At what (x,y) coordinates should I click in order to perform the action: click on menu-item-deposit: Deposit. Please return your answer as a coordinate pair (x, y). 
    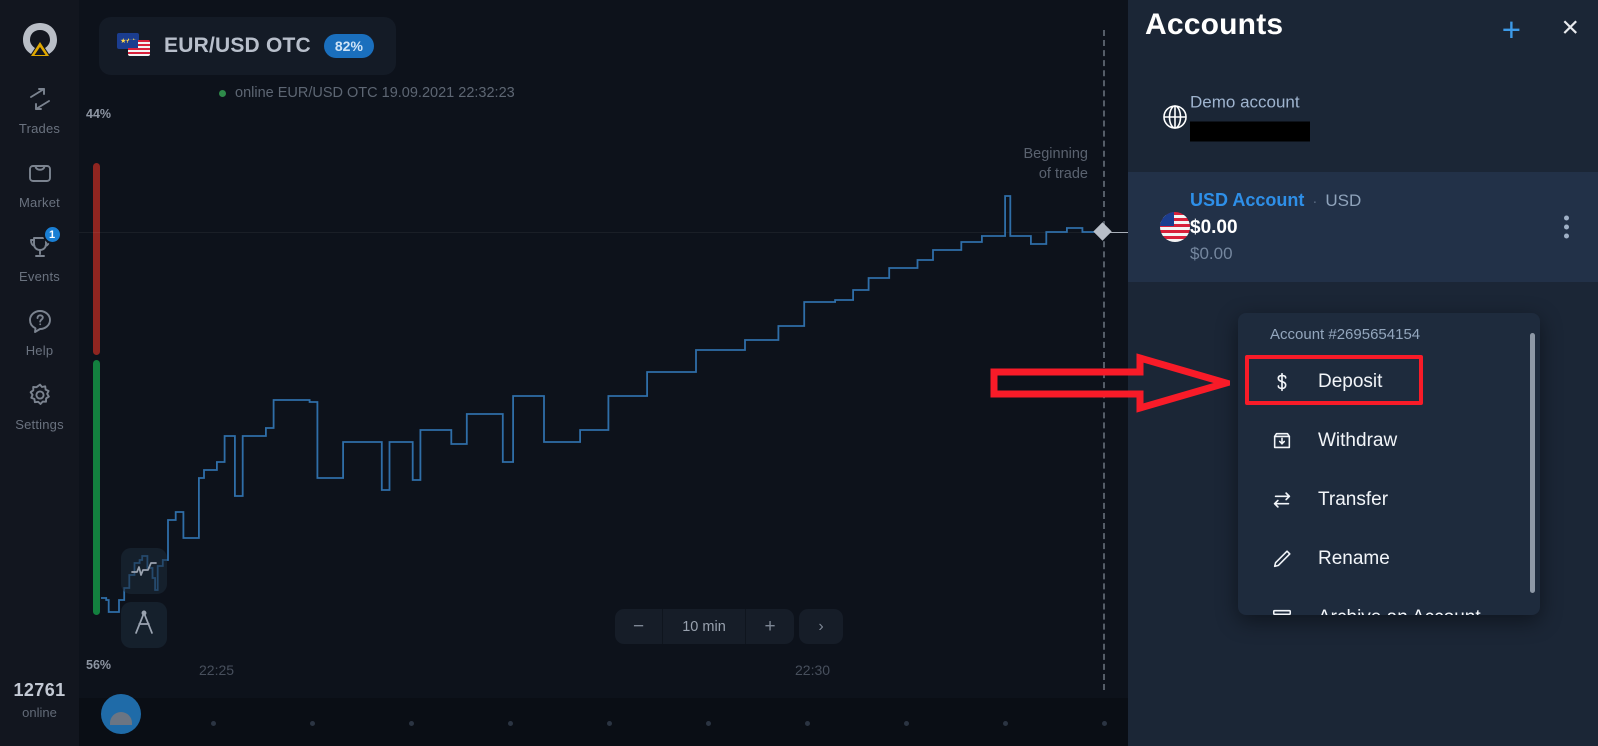
    Looking at the image, I should click on (1389, 381).